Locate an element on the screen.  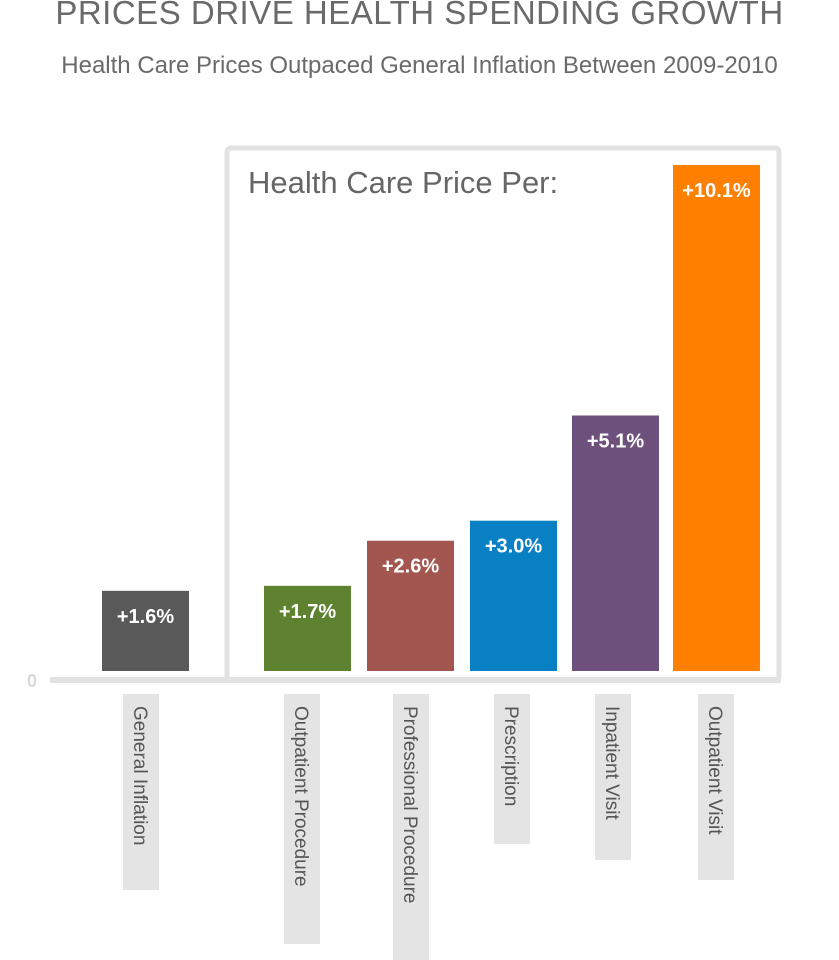
value-label-general-inflation: +1.6% is located at coordinates (145, 617).